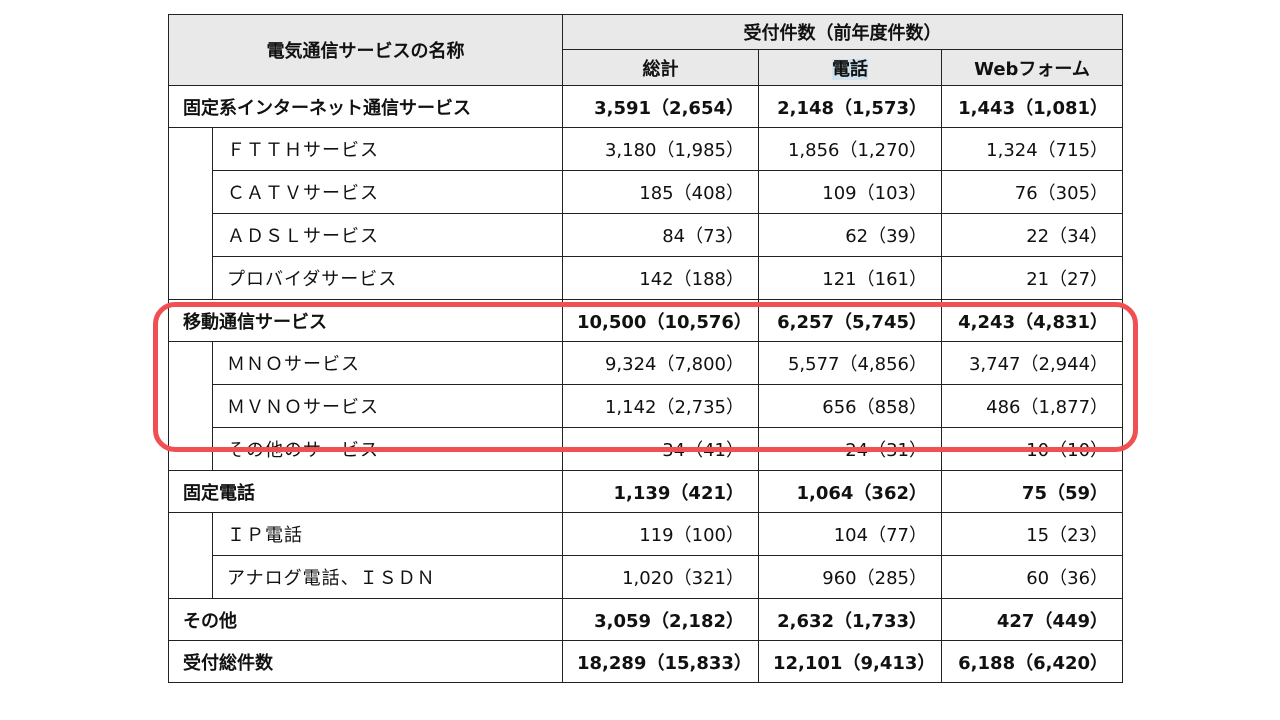  Describe the element at coordinates (1032, 406) in the screenshot. I see `web-form-count: 486（1,877）` at that location.